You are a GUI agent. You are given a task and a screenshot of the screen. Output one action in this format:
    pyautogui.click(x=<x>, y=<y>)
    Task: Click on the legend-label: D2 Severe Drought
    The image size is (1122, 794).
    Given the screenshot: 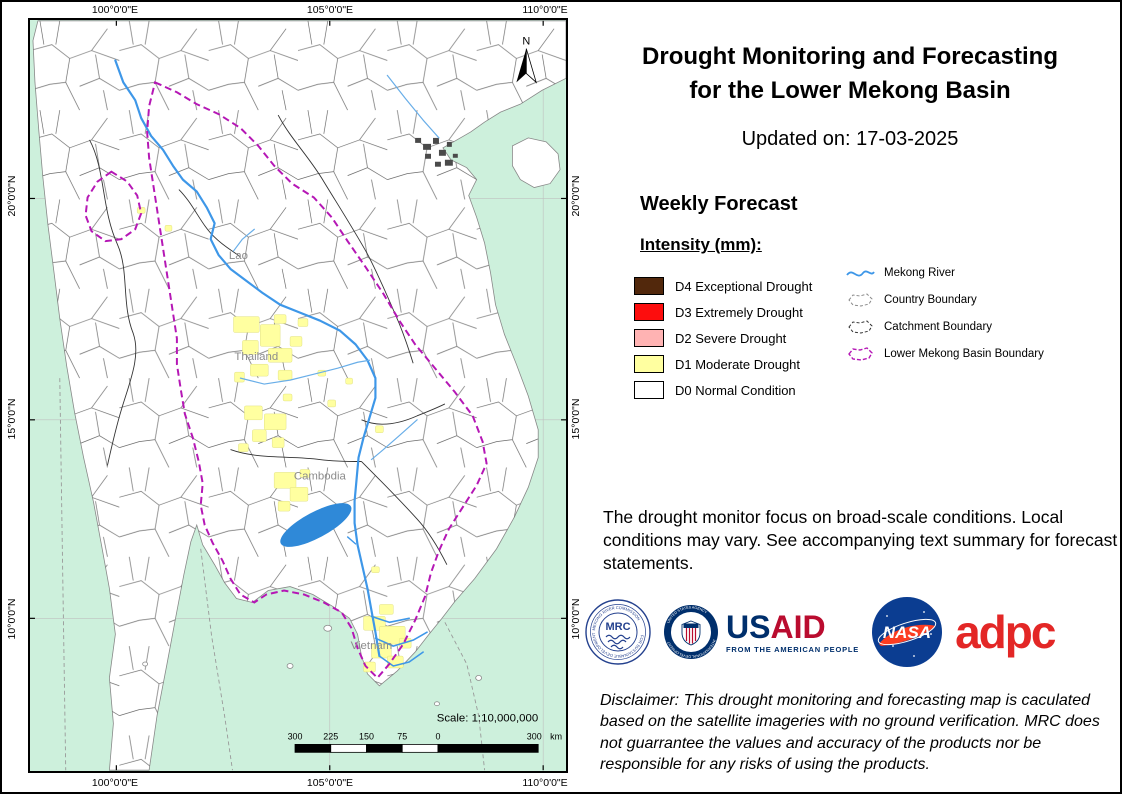 What is the action you would take?
    pyautogui.click(x=731, y=338)
    